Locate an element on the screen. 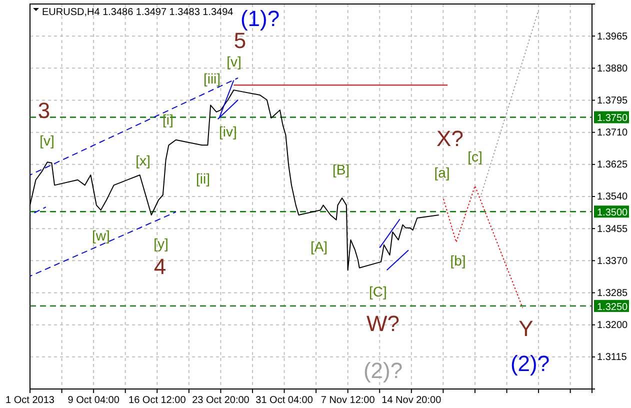 This screenshot has width=631, height=408. x-tick-label: 7 Nov 12:00 is located at coordinates (348, 400).